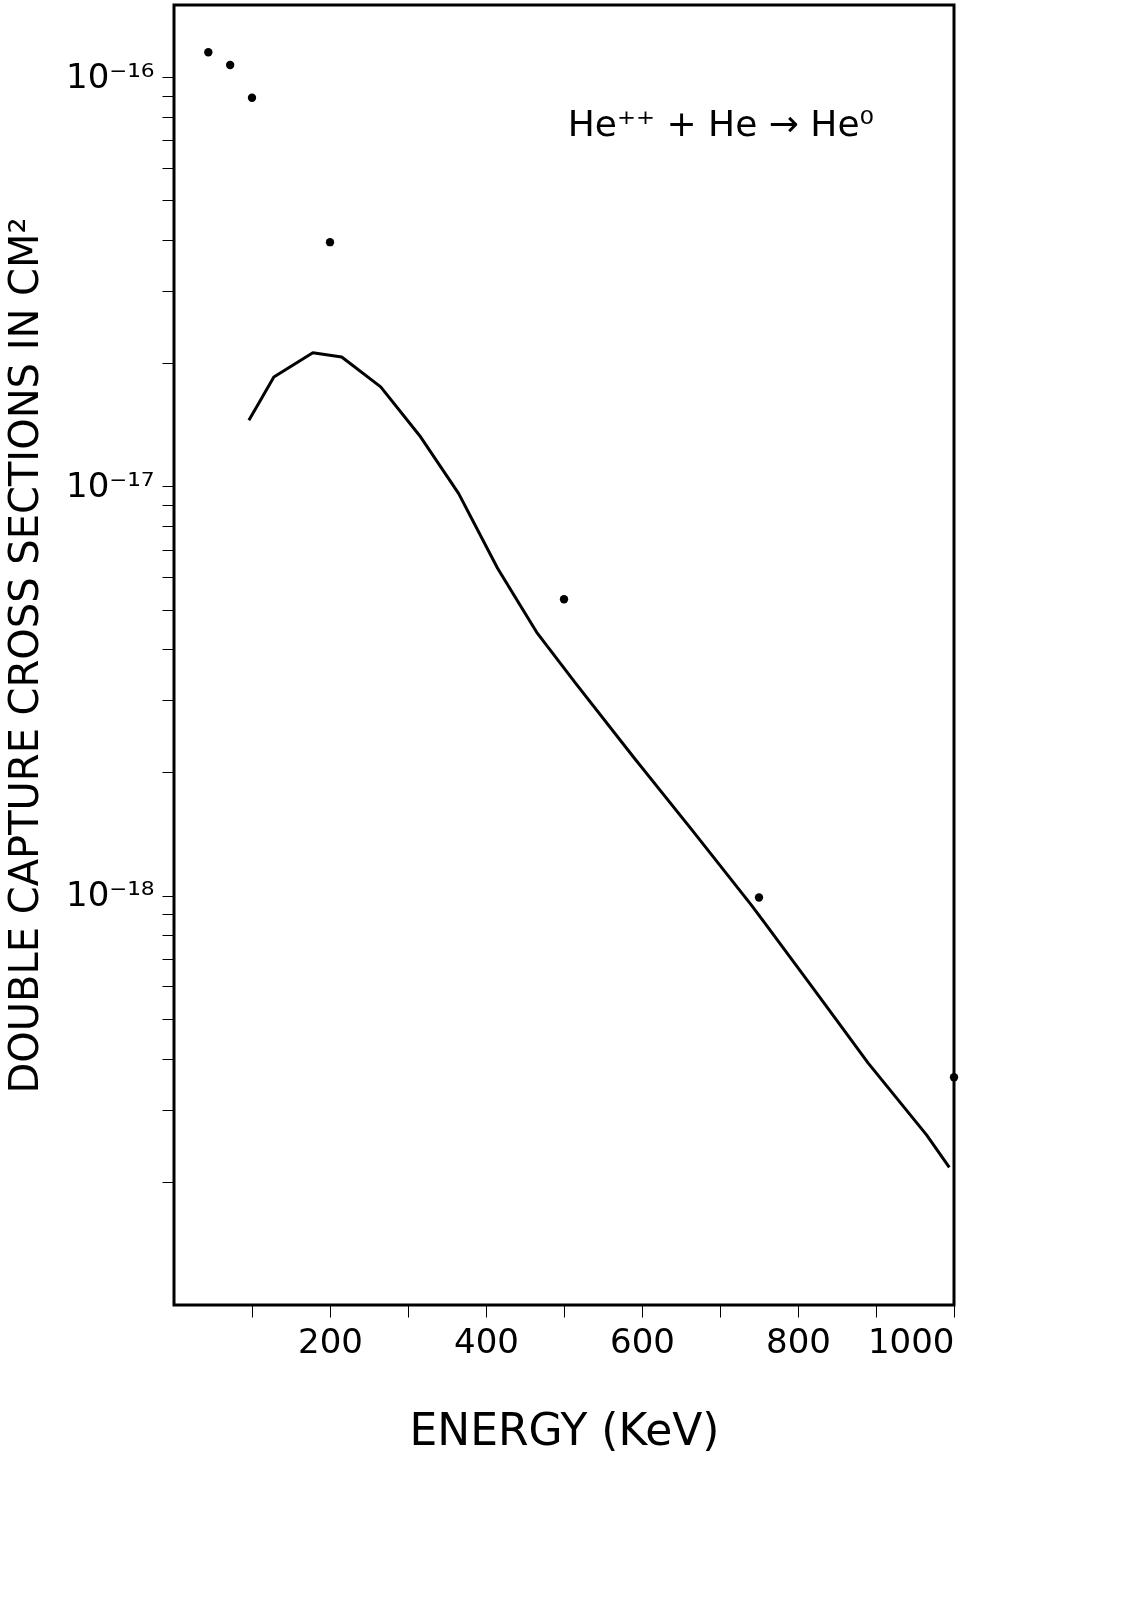  Describe the element at coordinates (110, 894) in the screenshot. I see `y-tick-label: 10⁻¹⁸` at that location.